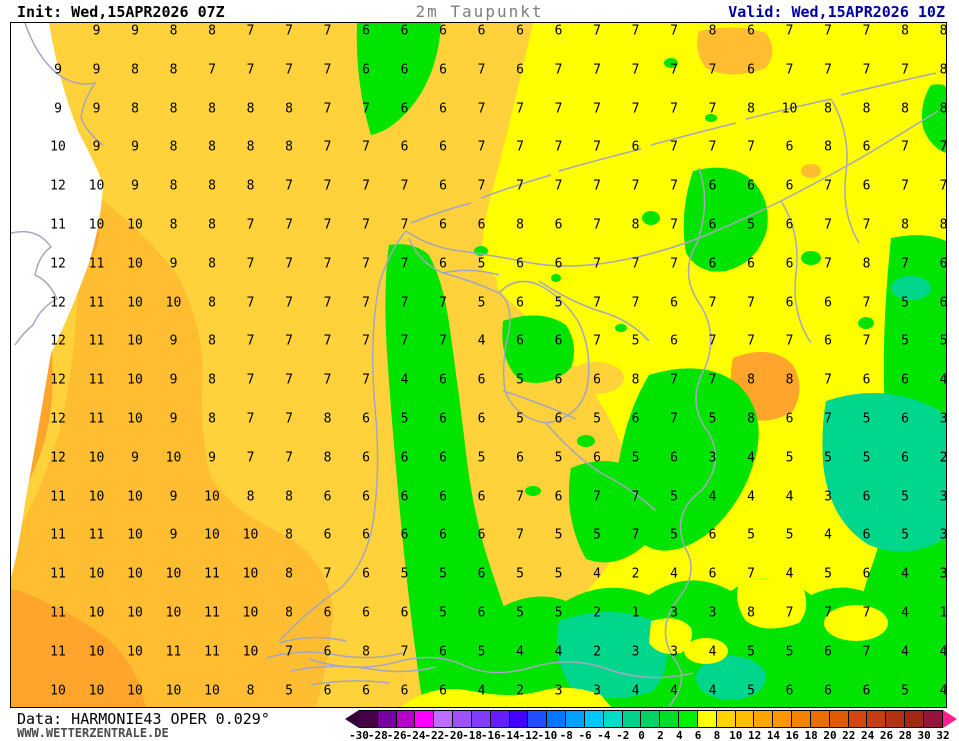  What do you see at coordinates (674, 652) in the screenshot?
I see `grid-value: 3` at bounding box center [674, 652].